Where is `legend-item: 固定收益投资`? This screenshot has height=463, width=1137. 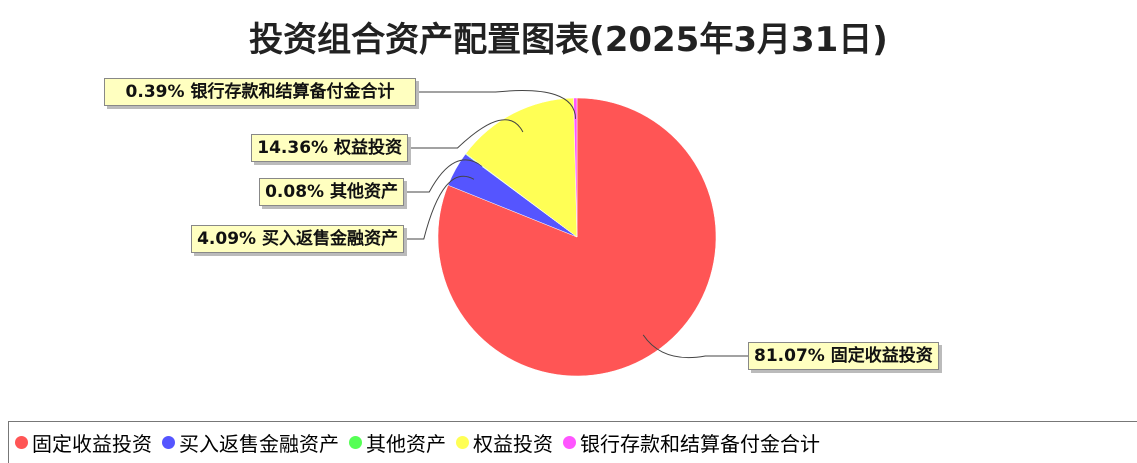 legend-item: 固定收益投资 is located at coordinates (83, 442).